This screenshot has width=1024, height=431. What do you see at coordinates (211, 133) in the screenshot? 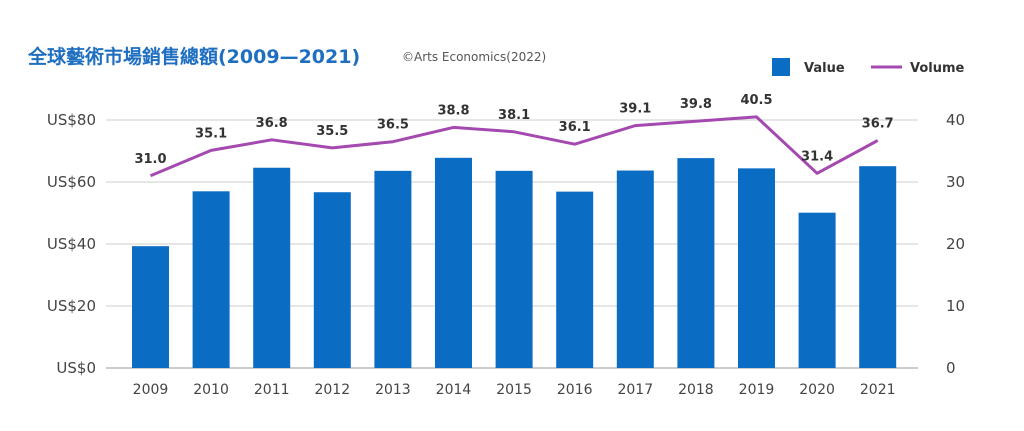
I see `data-label: 35.1` at bounding box center [211, 133].